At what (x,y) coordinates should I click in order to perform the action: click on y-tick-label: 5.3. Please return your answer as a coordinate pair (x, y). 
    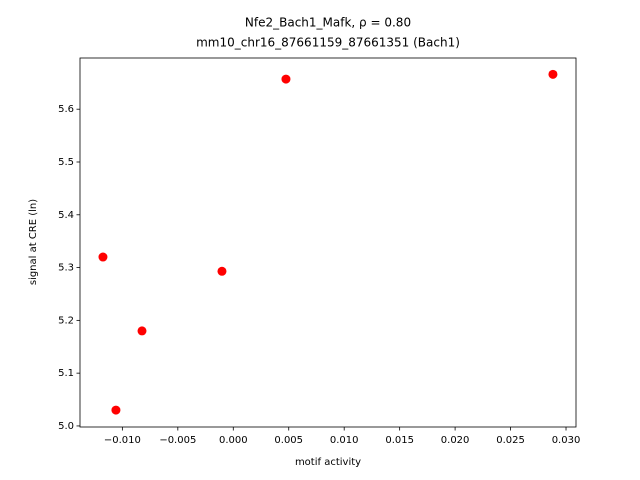
    Looking at the image, I should click on (66, 268).